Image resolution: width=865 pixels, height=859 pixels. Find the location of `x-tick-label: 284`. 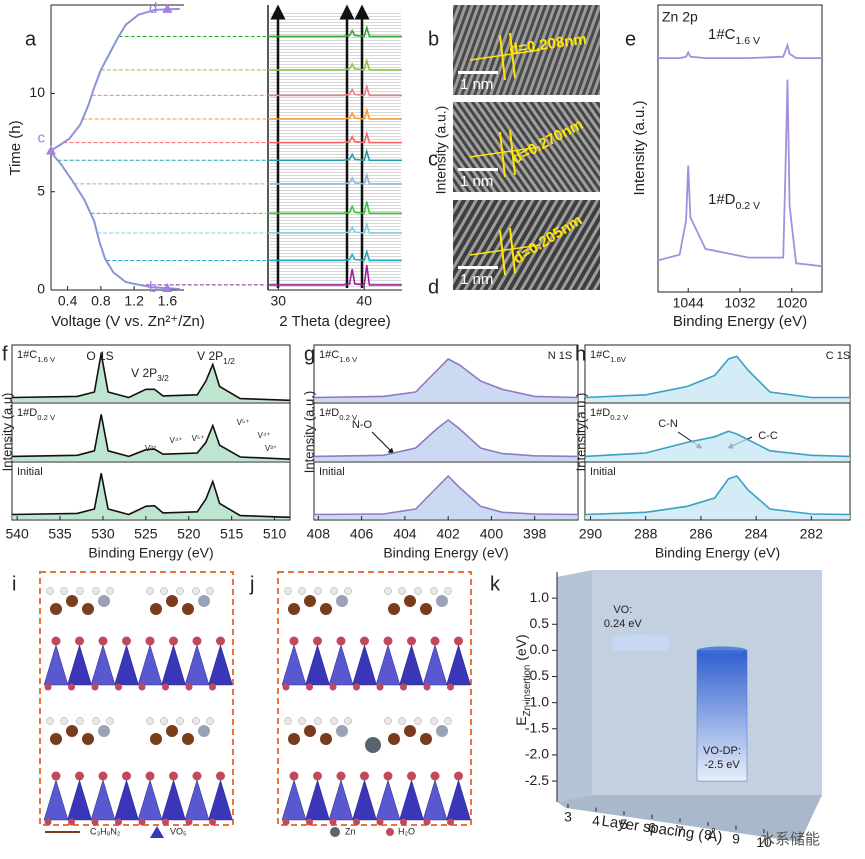

x-tick-label: 284 is located at coordinates (756, 534).